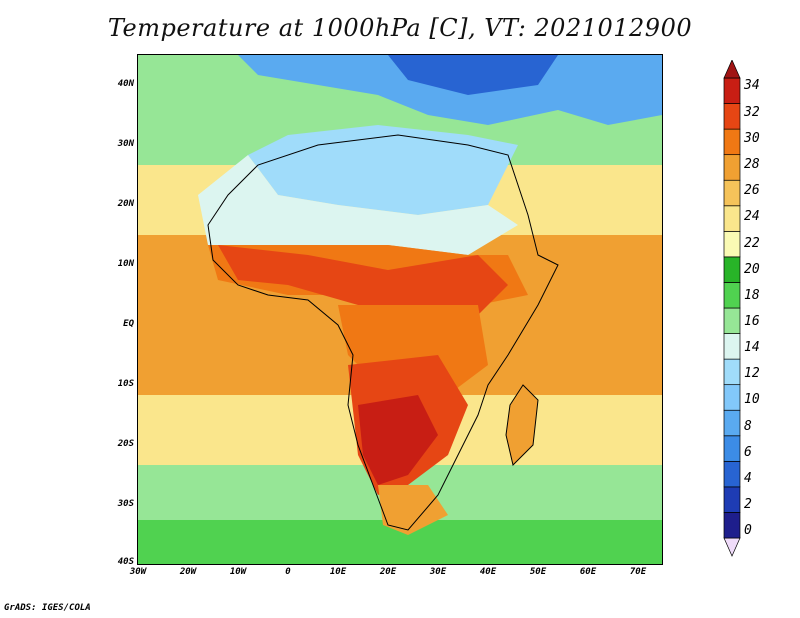 Image resolution: width=800 pixels, height=618 pixels. Describe the element at coordinates (538, 572) in the screenshot. I see `lon-tick-50e: 50E` at that location.